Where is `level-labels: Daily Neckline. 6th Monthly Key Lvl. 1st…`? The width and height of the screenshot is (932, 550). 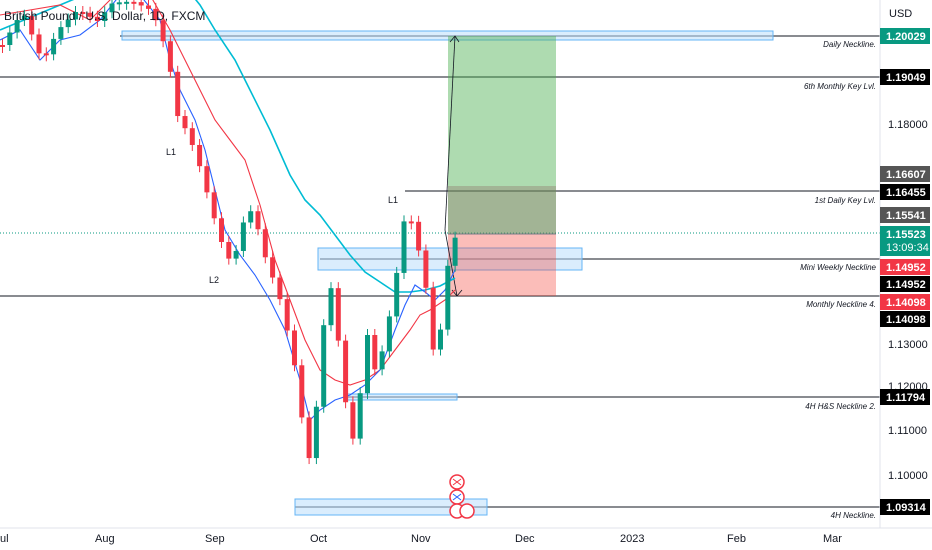
level-labels: Daily Neckline. 6th Monthly Key Lvl. 1st… is located at coordinates (838, 280).